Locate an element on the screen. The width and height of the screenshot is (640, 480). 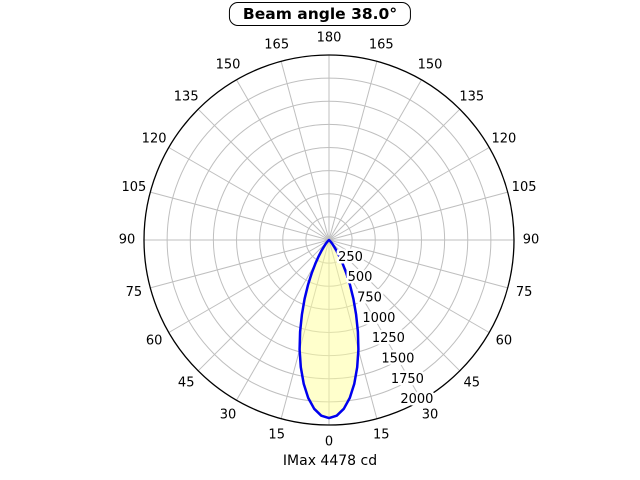
ring-label: 500 is located at coordinates (360, 277).